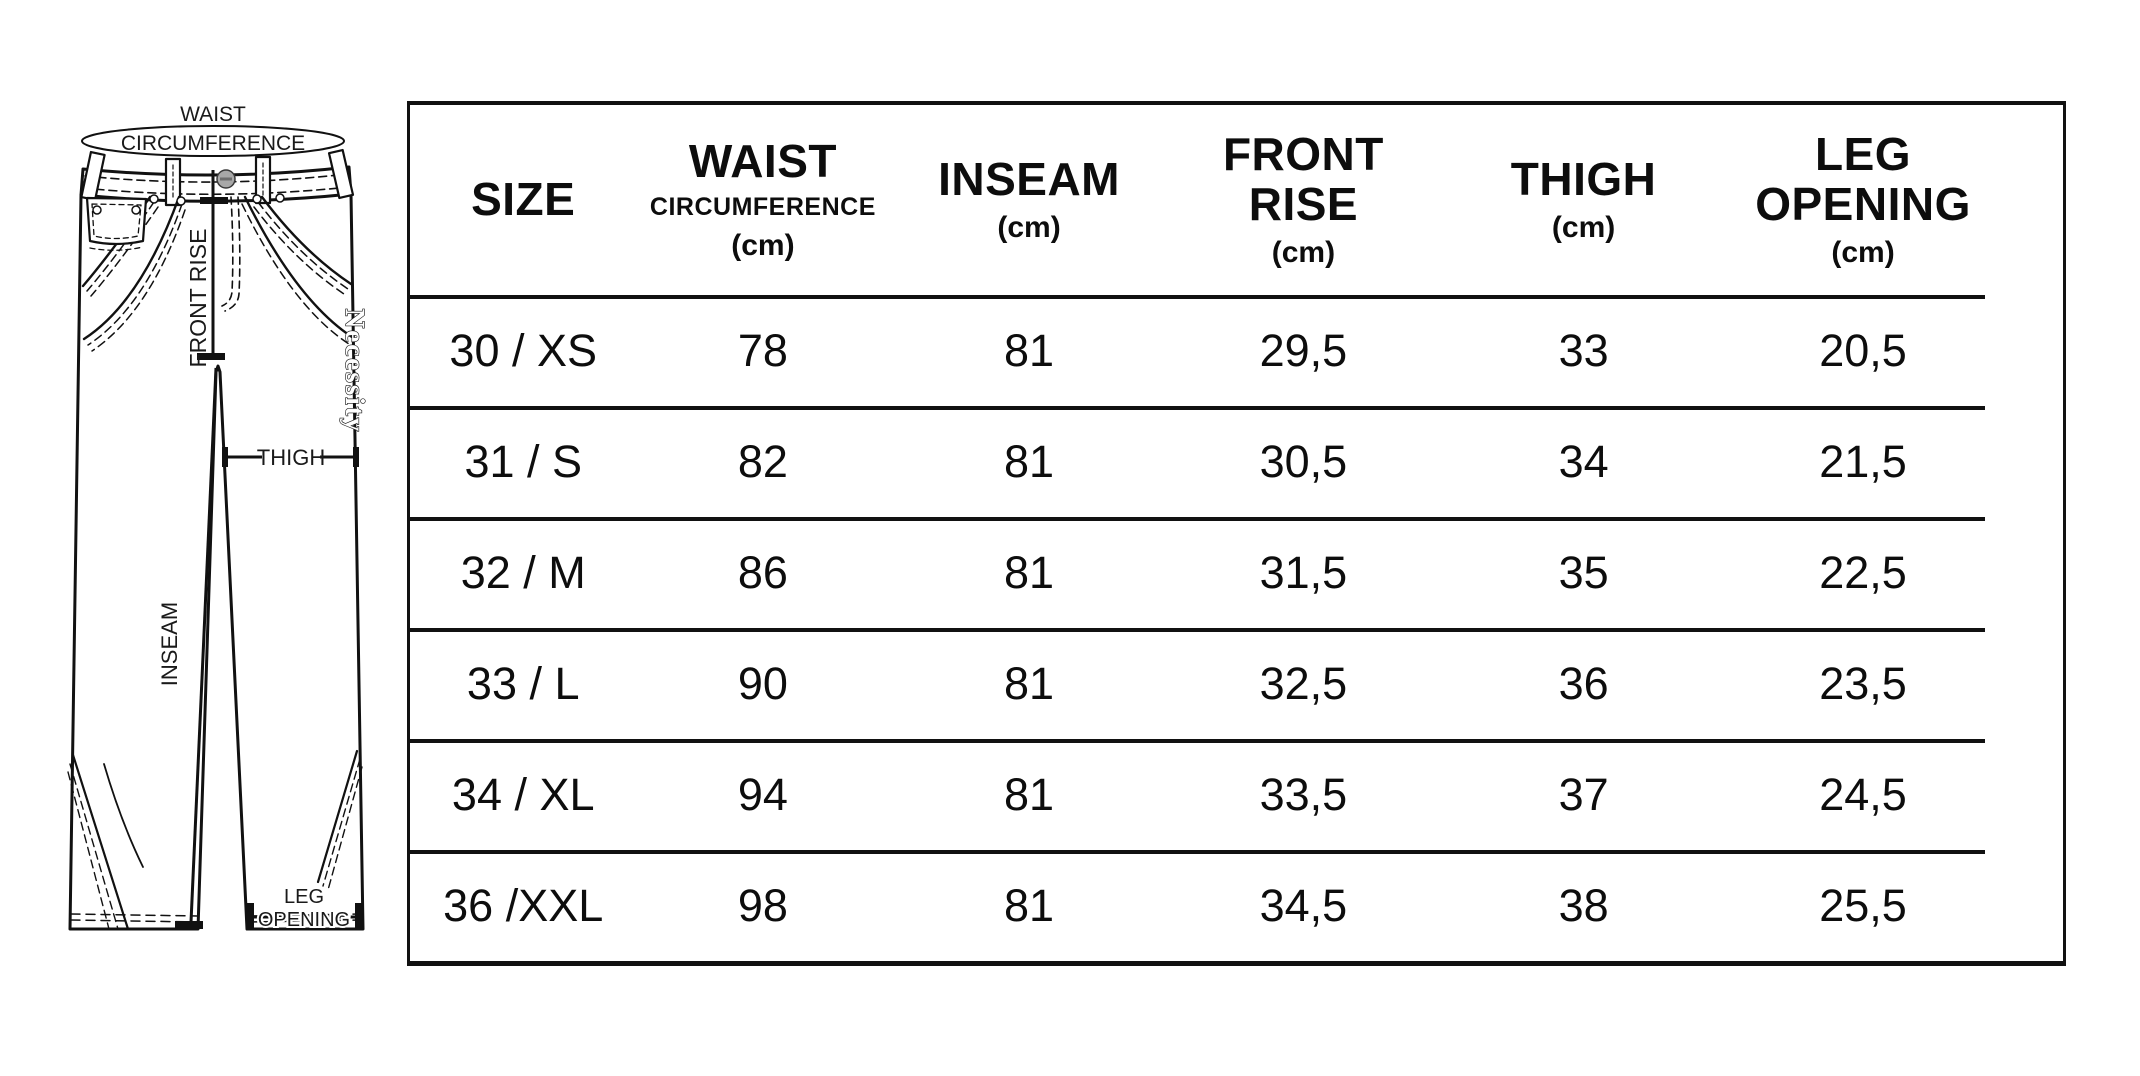 The image size is (2140, 1076). I want to click on waistband-stitch-top, so click(216, 178).